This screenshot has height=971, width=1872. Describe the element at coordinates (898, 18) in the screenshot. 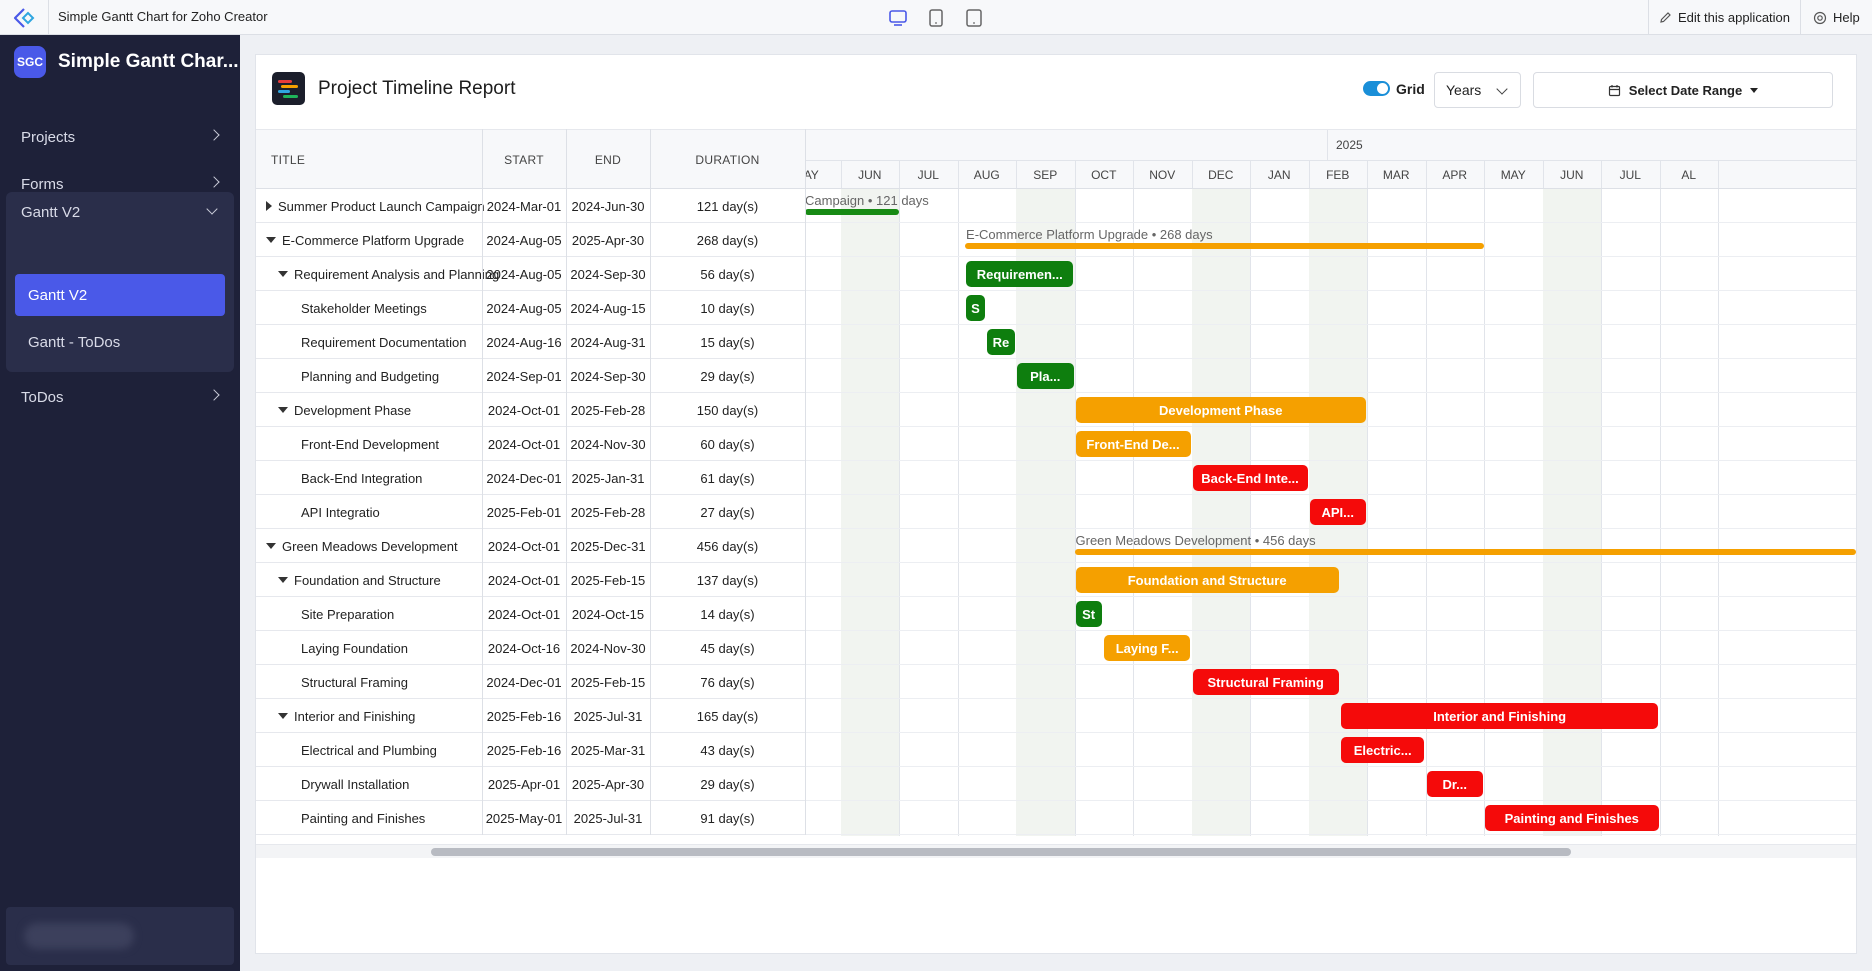

I see `desktop-view-icon` at that location.